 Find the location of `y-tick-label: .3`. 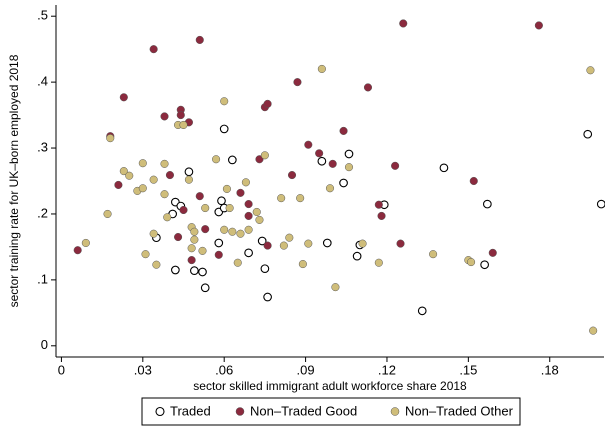

y-tick-label: .3 is located at coordinates (42, 146).